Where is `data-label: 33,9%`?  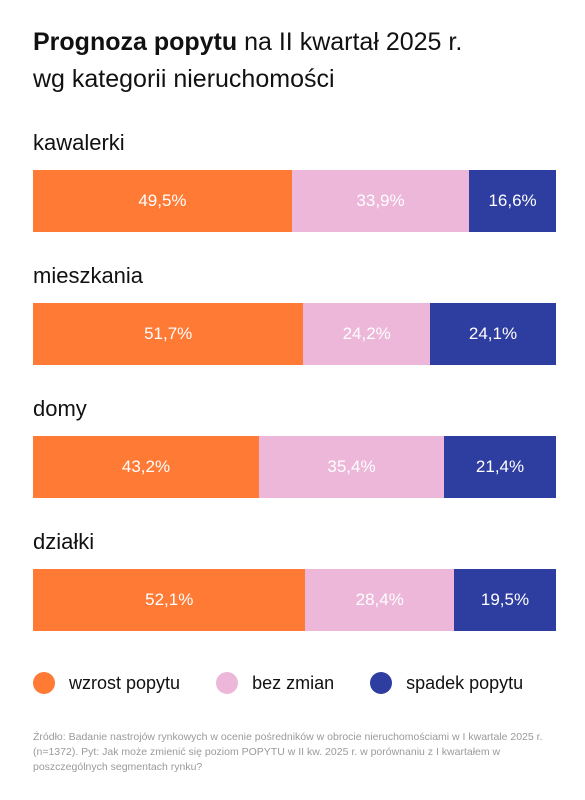
data-label: 33,9% is located at coordinates (380, 200).